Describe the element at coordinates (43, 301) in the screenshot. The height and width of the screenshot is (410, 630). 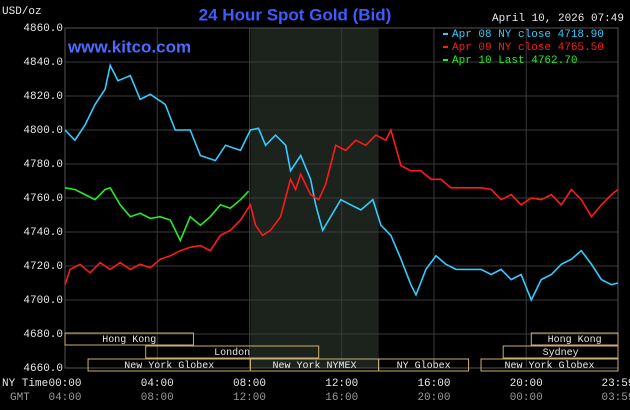
I see `y-tick-label: 4700.0` at that location.